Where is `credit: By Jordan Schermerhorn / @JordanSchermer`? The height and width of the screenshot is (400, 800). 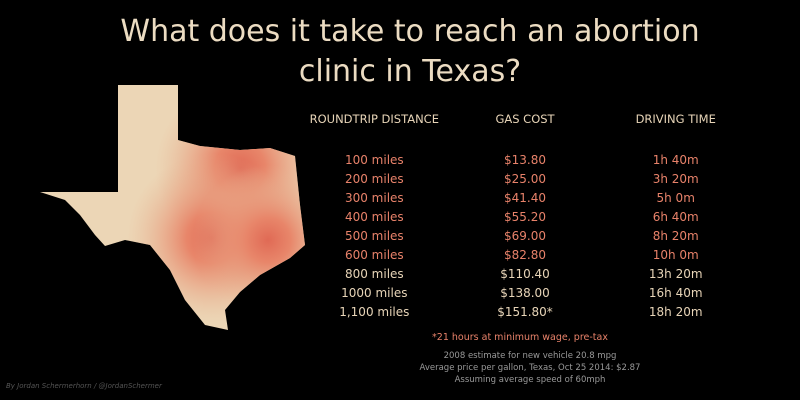 credit: By Jordan Schermerhorn / @JordanSchermer is located at coordinates (84, 386).